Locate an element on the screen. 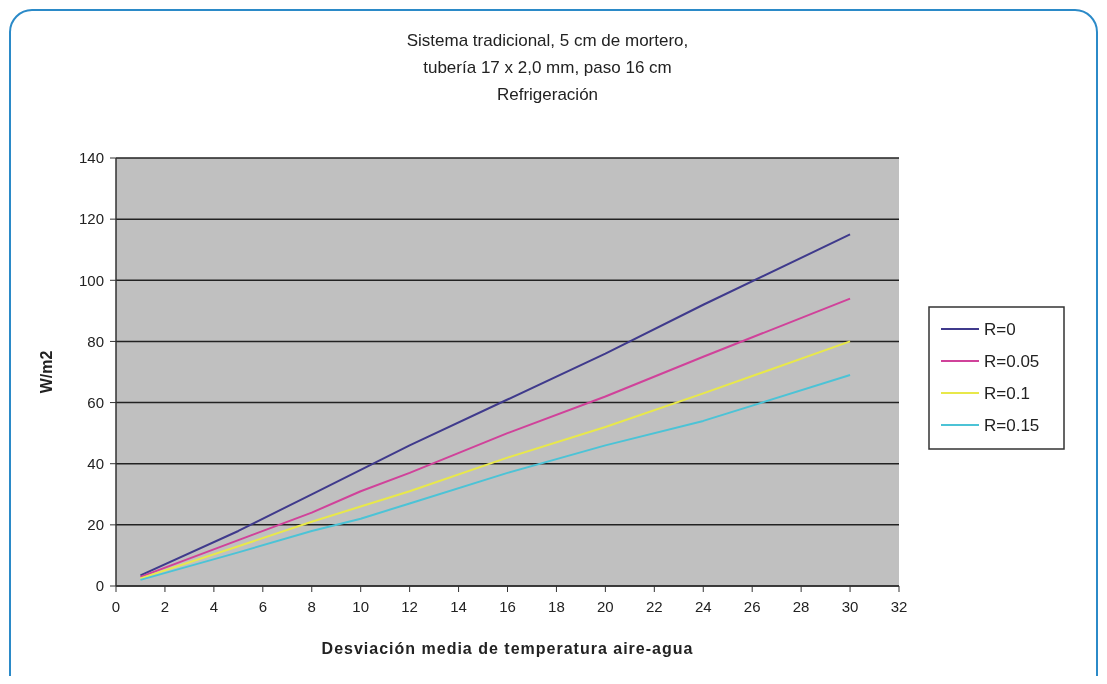  x-axis-title: Desviación media de temperatura aire-agua is located at coordinates (507, 648).